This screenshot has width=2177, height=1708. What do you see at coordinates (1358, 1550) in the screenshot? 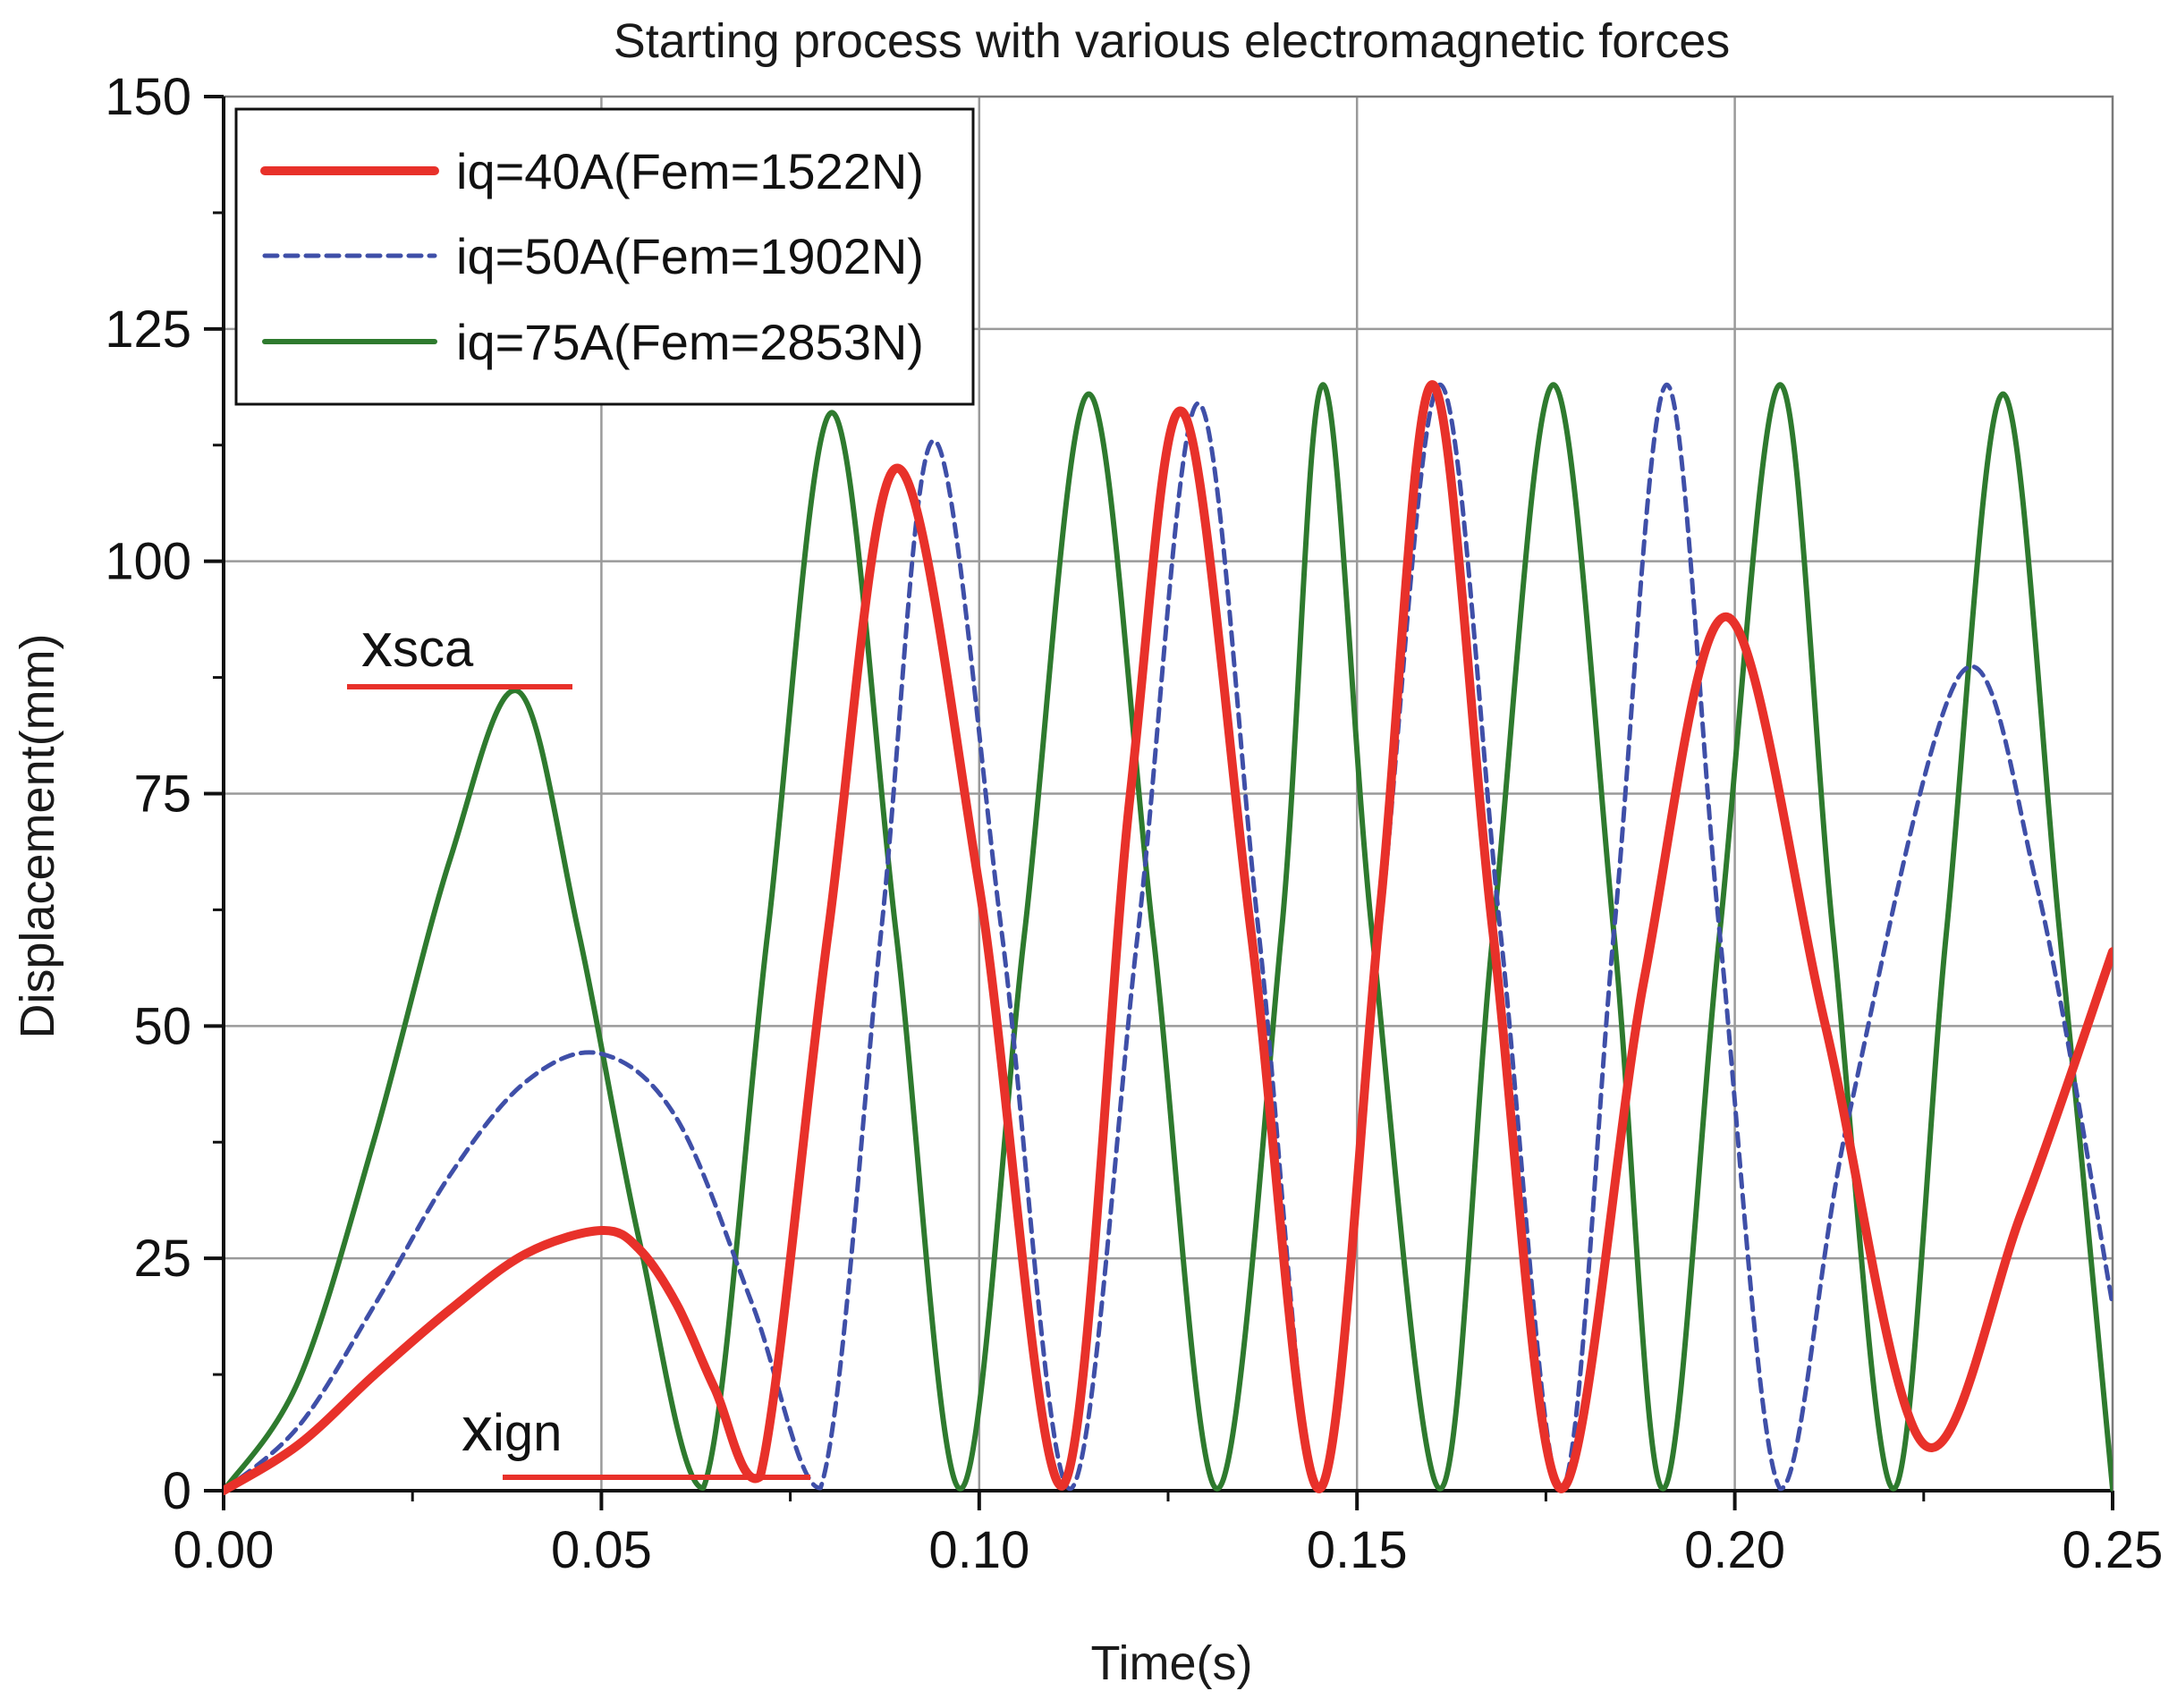
I see `x-tick-label: 0.15` at bounding box center [1358, 1550].